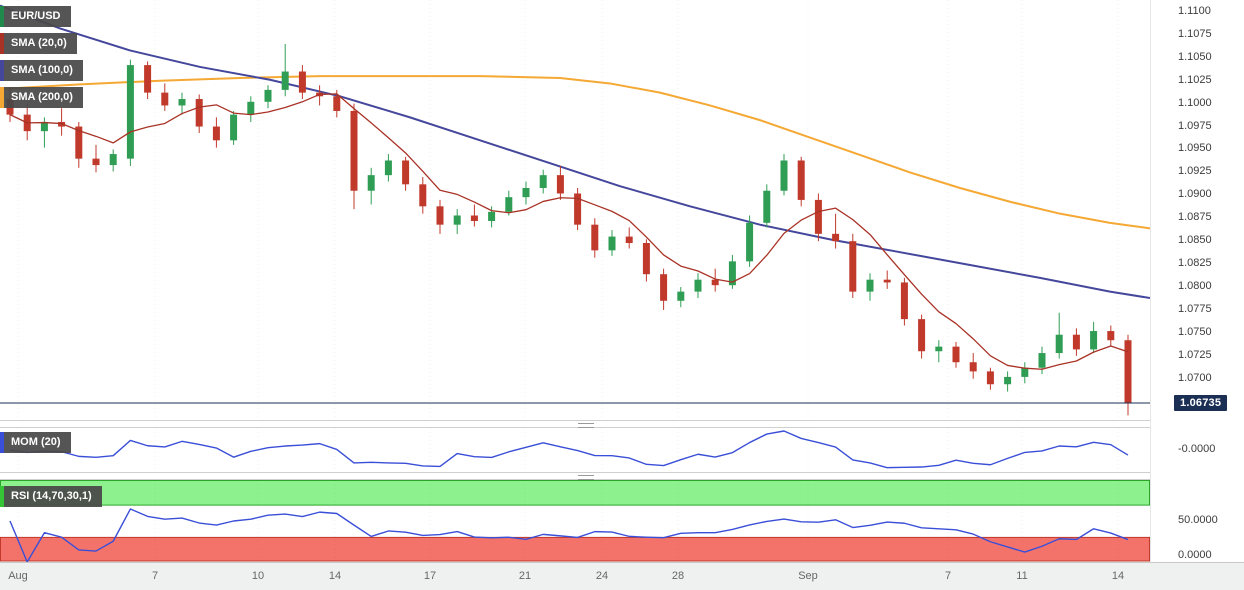 This screenshot has height=590, width=1244. Describe the element at coordinates (1197, 449) in the screenshot. I see `mom-axis-label: -0.0000` at that location.